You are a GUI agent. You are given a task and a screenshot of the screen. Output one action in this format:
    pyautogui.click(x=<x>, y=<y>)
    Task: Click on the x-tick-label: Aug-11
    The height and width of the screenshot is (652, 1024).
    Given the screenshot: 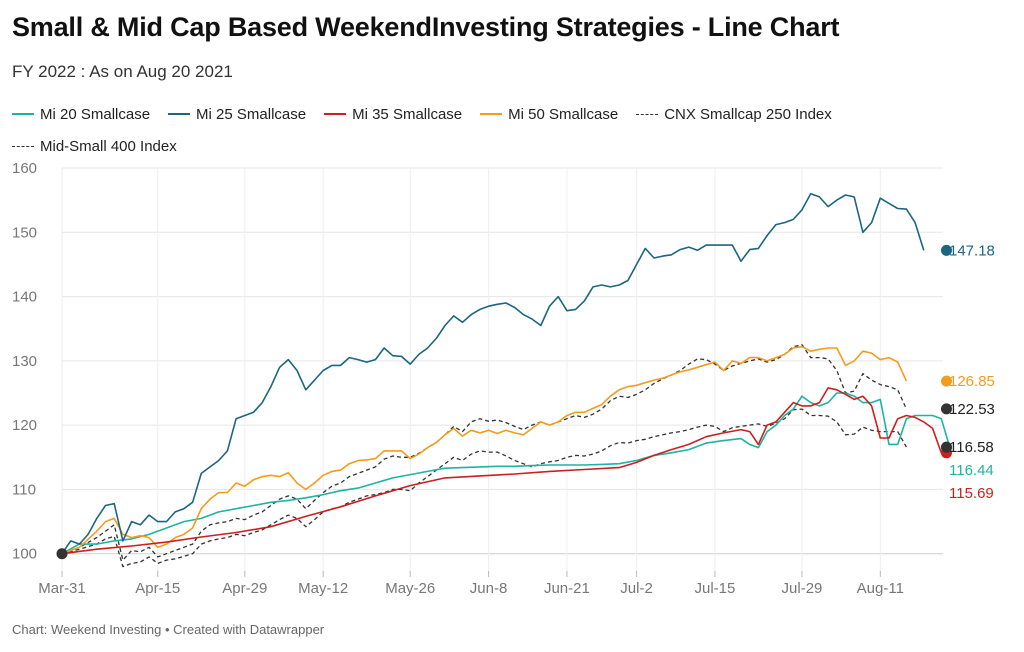 What is the action you would take?
    pyautogui.click(x=880, y=588)
    